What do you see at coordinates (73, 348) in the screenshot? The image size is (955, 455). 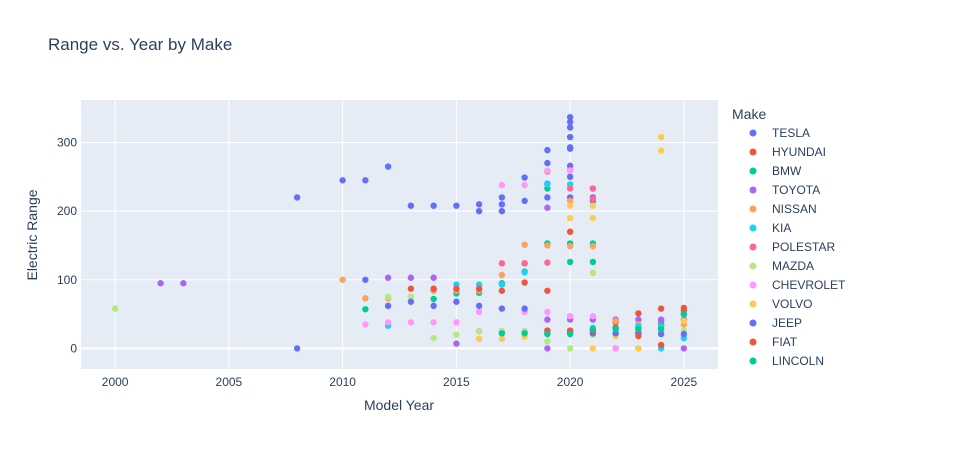 I see `y-tick-label: 0` at bounding box center [73, 348].